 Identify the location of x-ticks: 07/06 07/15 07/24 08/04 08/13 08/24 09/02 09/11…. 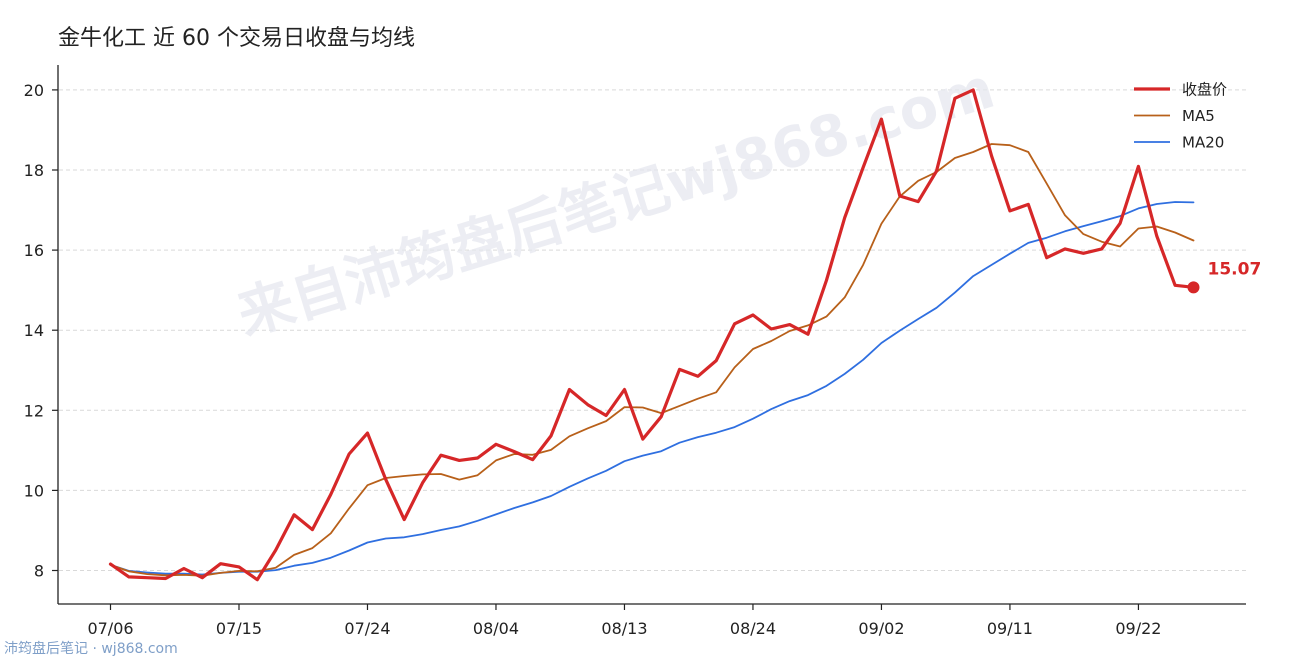
(624, 621).